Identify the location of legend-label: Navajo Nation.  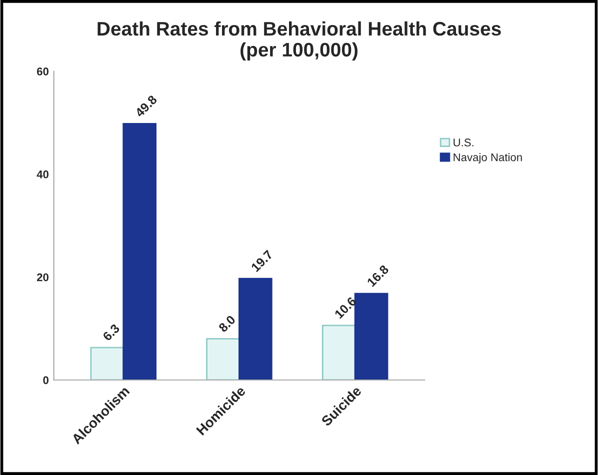
(488, 158).